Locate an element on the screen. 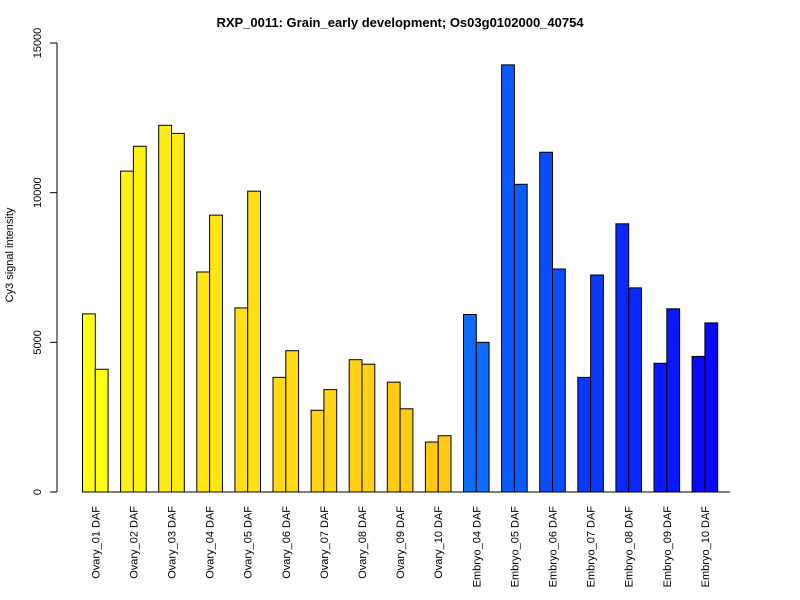 The image size is (800, 600). x-tick-label: Ovary_01 DAF is located at coordinates (96, 542).